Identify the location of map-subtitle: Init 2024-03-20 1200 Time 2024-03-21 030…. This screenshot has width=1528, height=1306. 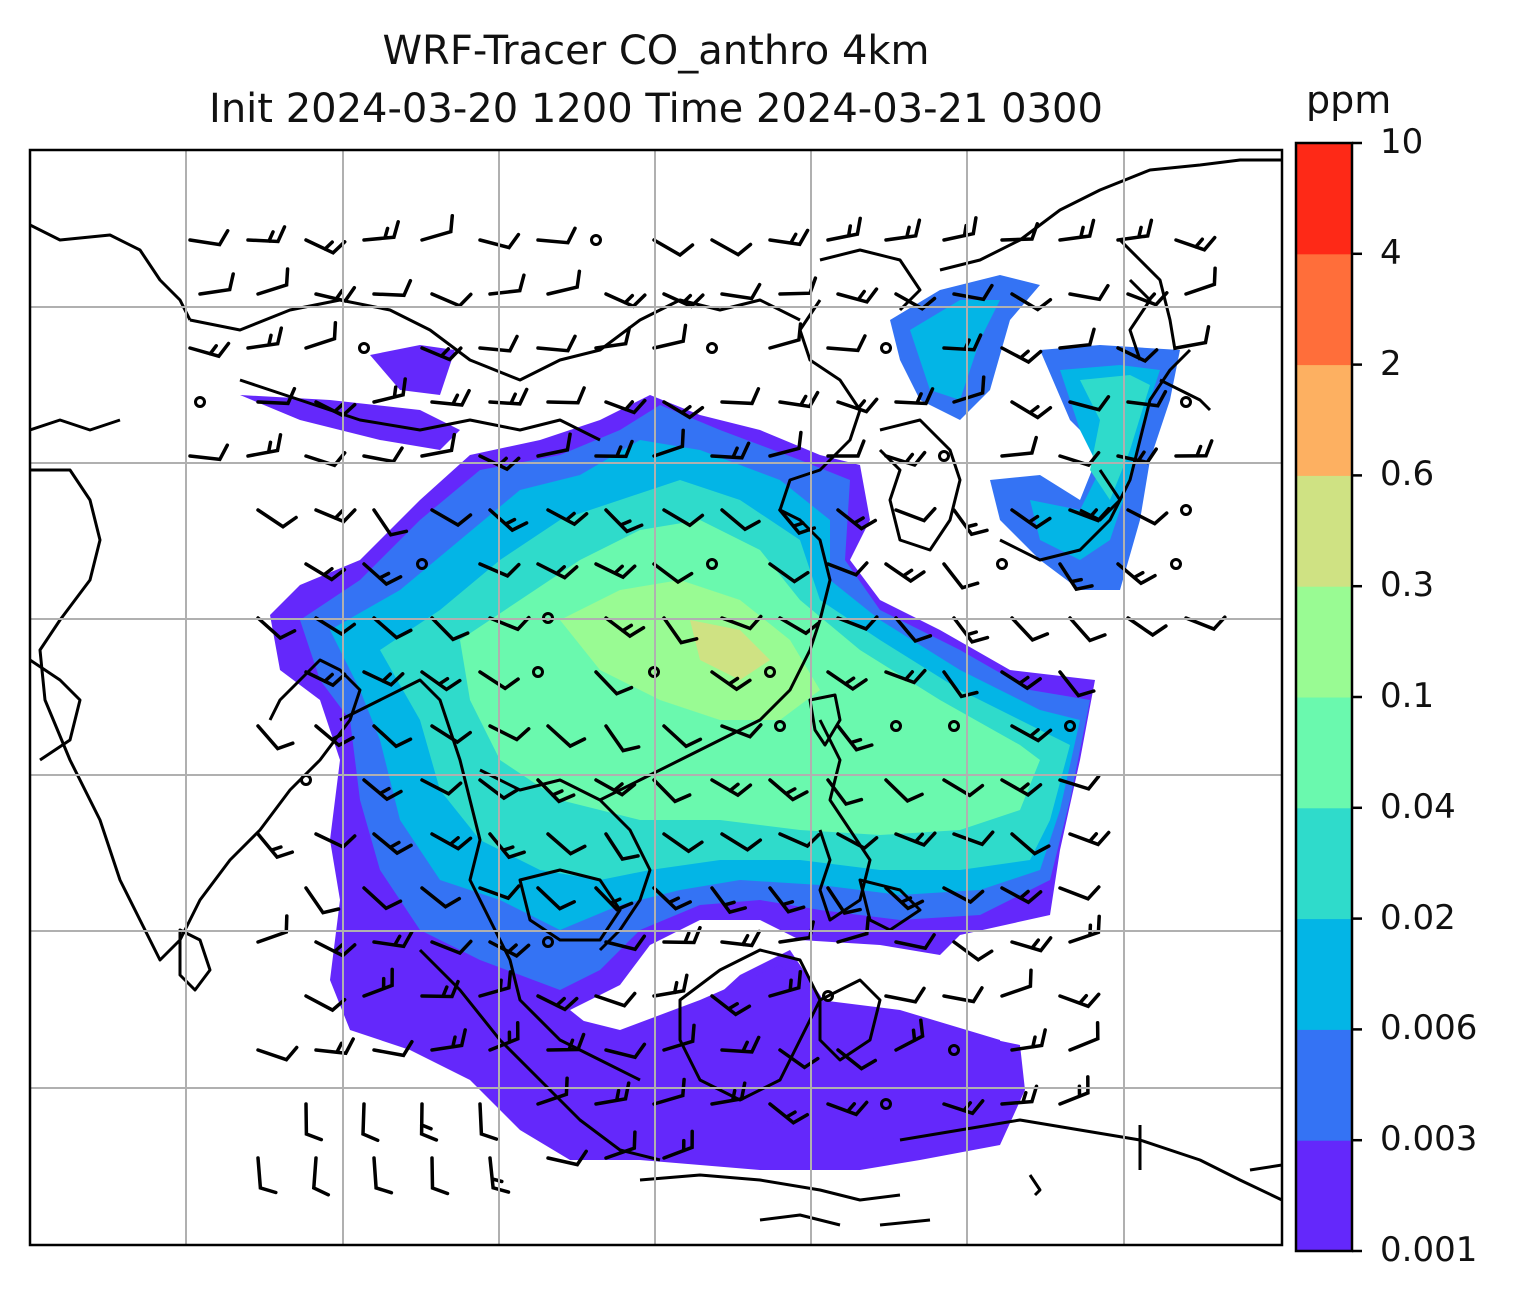
(656, 109).